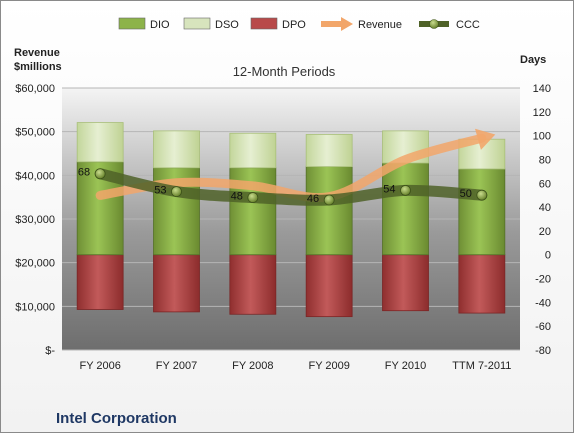  What do you see at coordinates (38, 60) in the screenshot?
I see `left-axis-label: Revenue $millions` at bounding box center [38, 60].